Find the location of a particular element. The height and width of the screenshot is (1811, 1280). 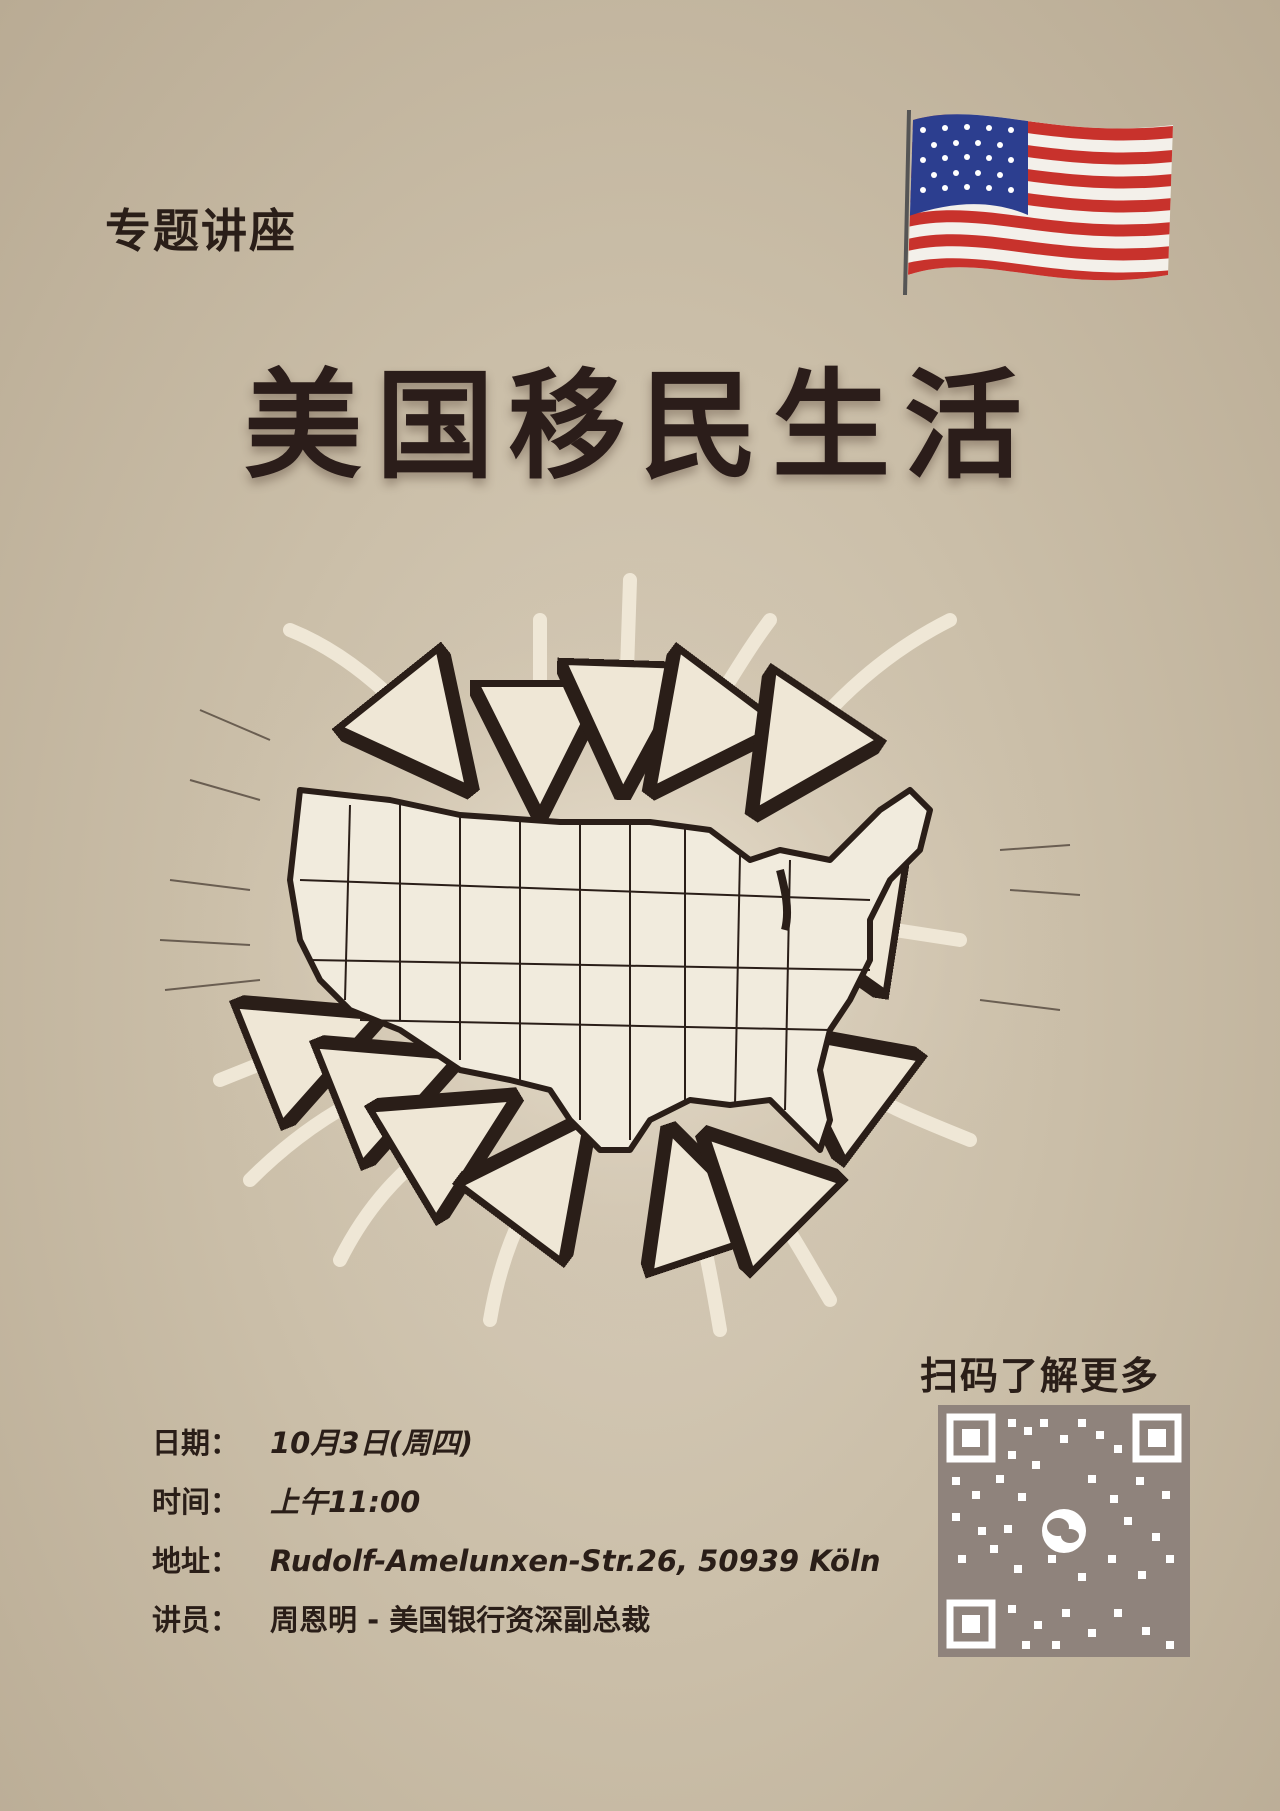

qr-code is located at coordinates (1064, 1531).